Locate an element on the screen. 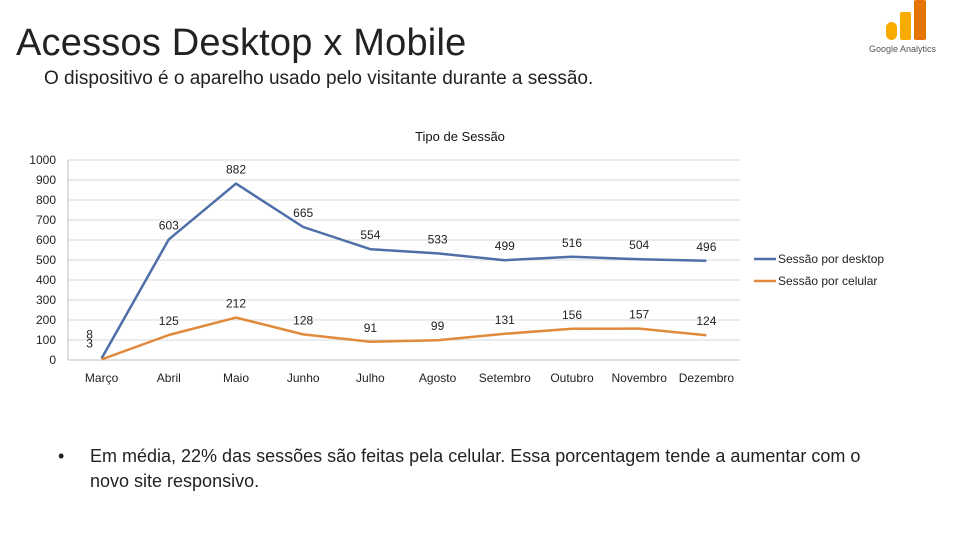  x-tick-label: Julho is located at coordinates (370, 378).